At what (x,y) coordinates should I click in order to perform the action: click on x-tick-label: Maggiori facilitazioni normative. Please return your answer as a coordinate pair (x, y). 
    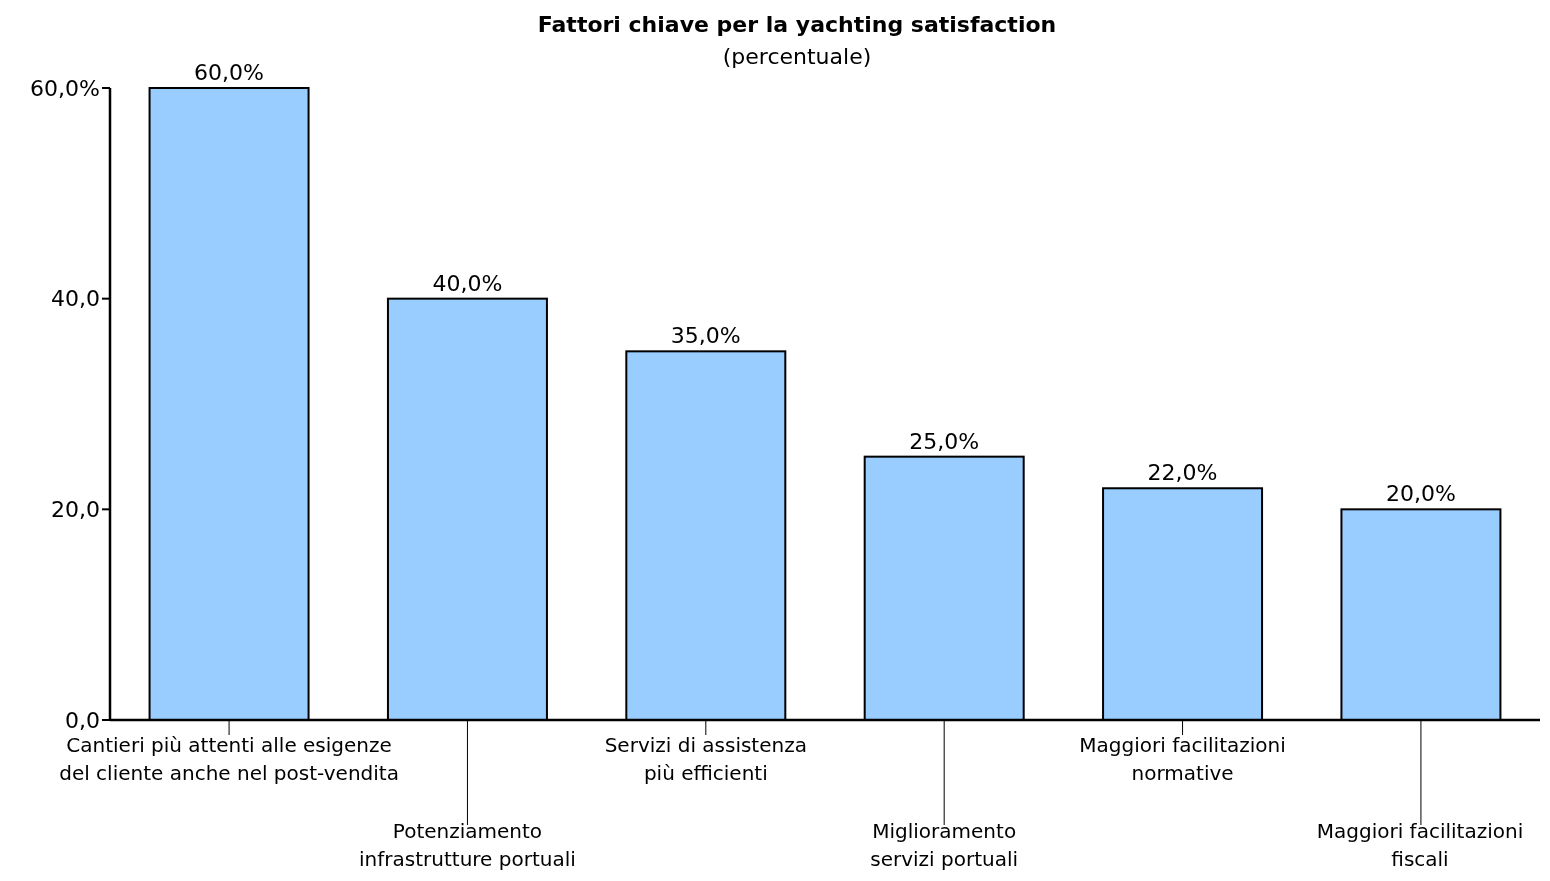
    Looking at the image, I should click on (1182, 759).